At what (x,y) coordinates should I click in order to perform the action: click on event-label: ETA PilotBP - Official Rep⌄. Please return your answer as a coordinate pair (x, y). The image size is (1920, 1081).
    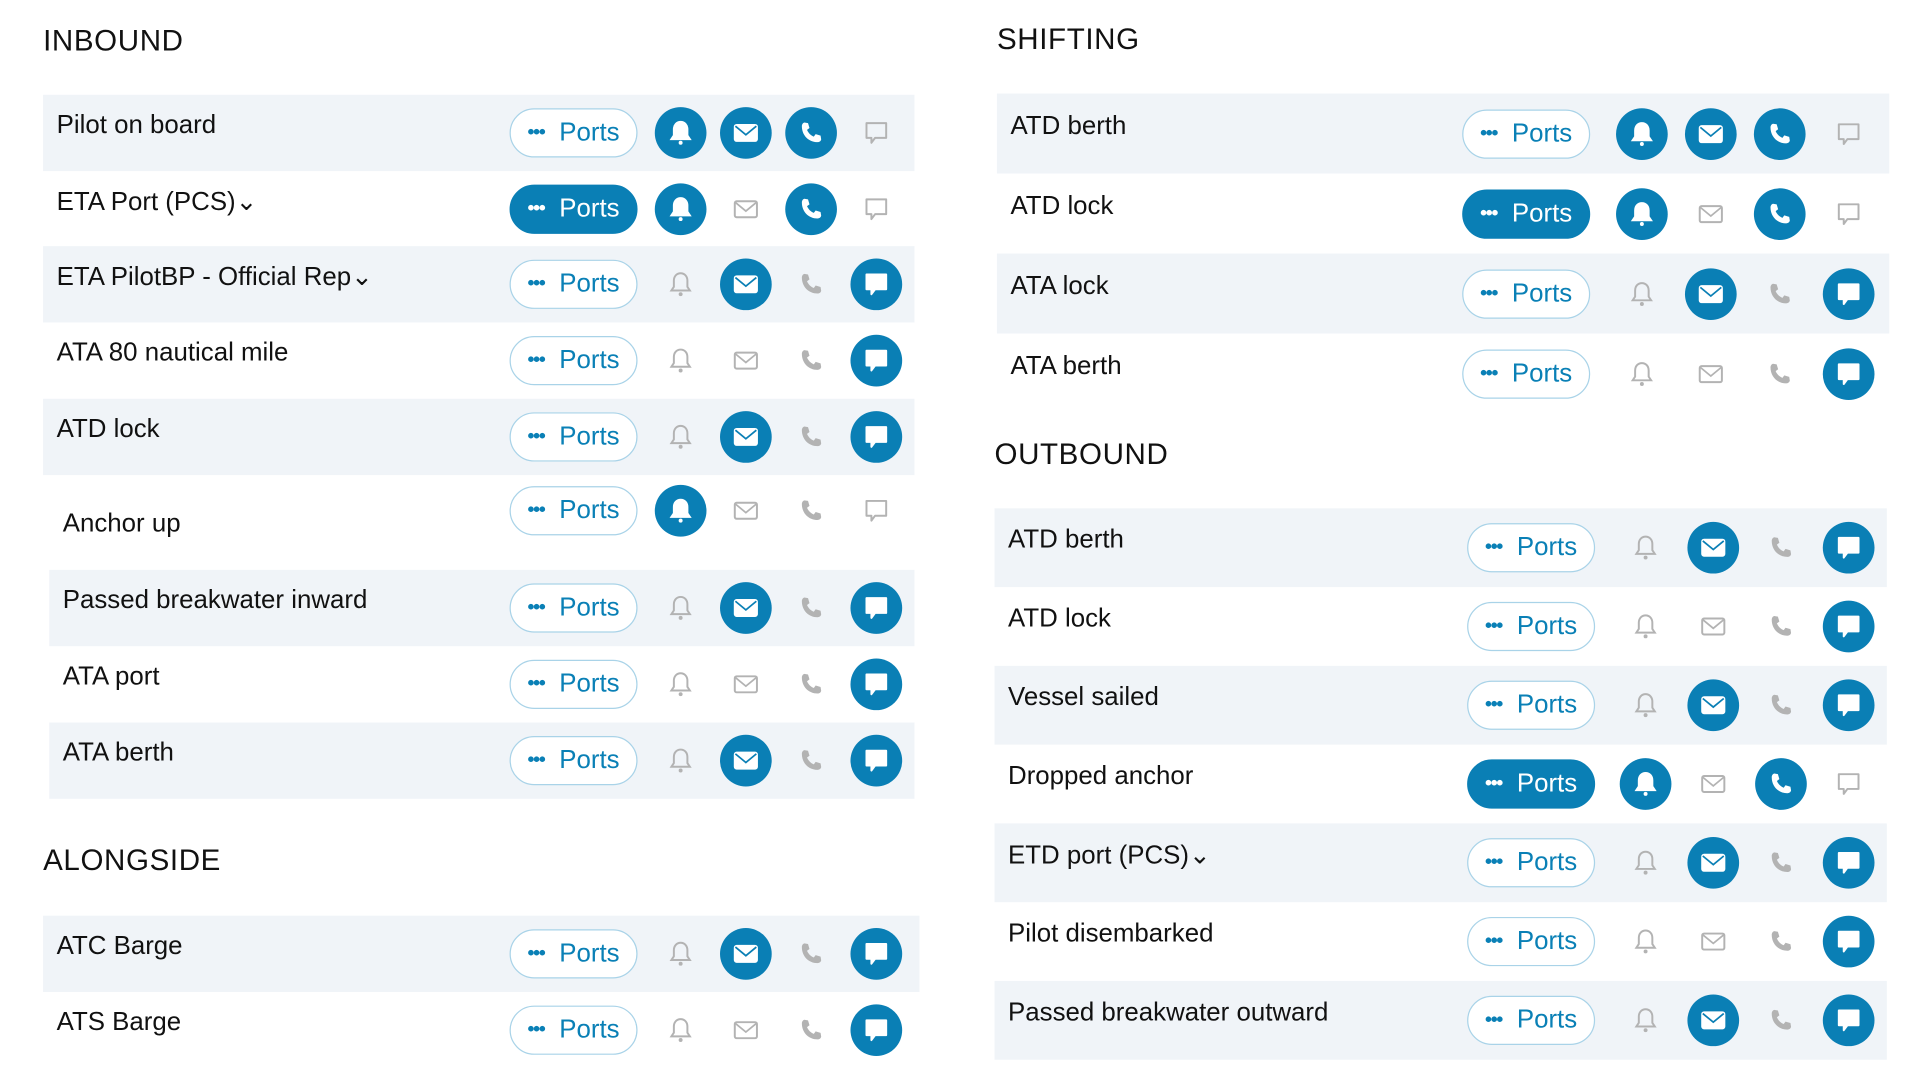
    Looking at the image, I should click on (214, 277).